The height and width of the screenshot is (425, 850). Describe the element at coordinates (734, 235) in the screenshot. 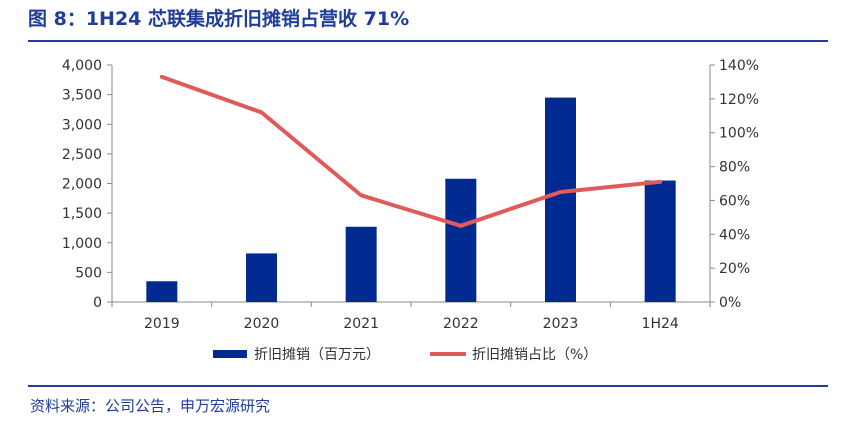

I see `right-axis-tick-label: 40%` at that location.